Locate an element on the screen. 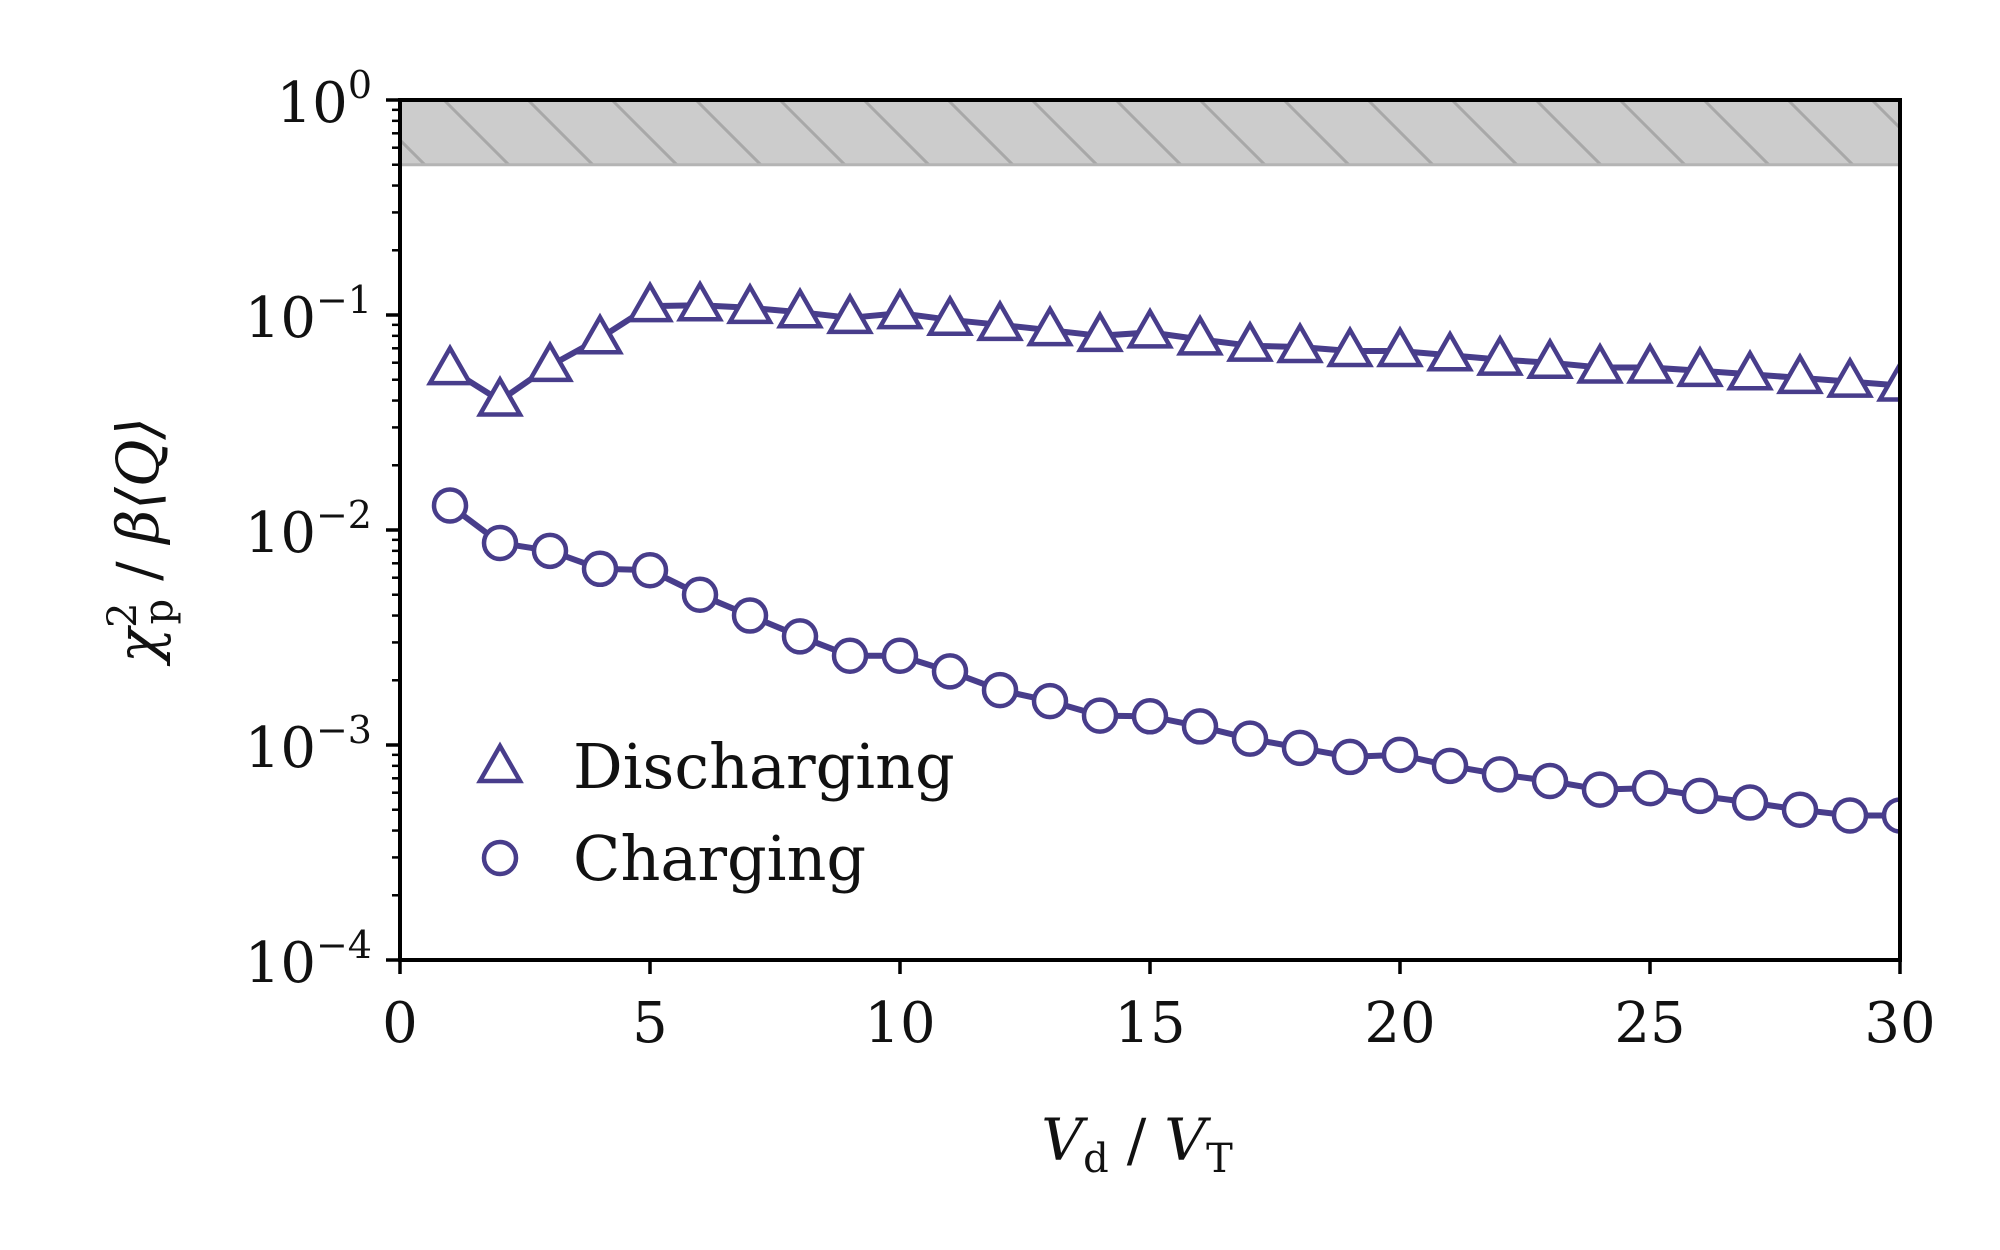 This screenshot has height=1250, width=2000. y-tick-label: 10⁻³ is located at coordinates (308, 744).